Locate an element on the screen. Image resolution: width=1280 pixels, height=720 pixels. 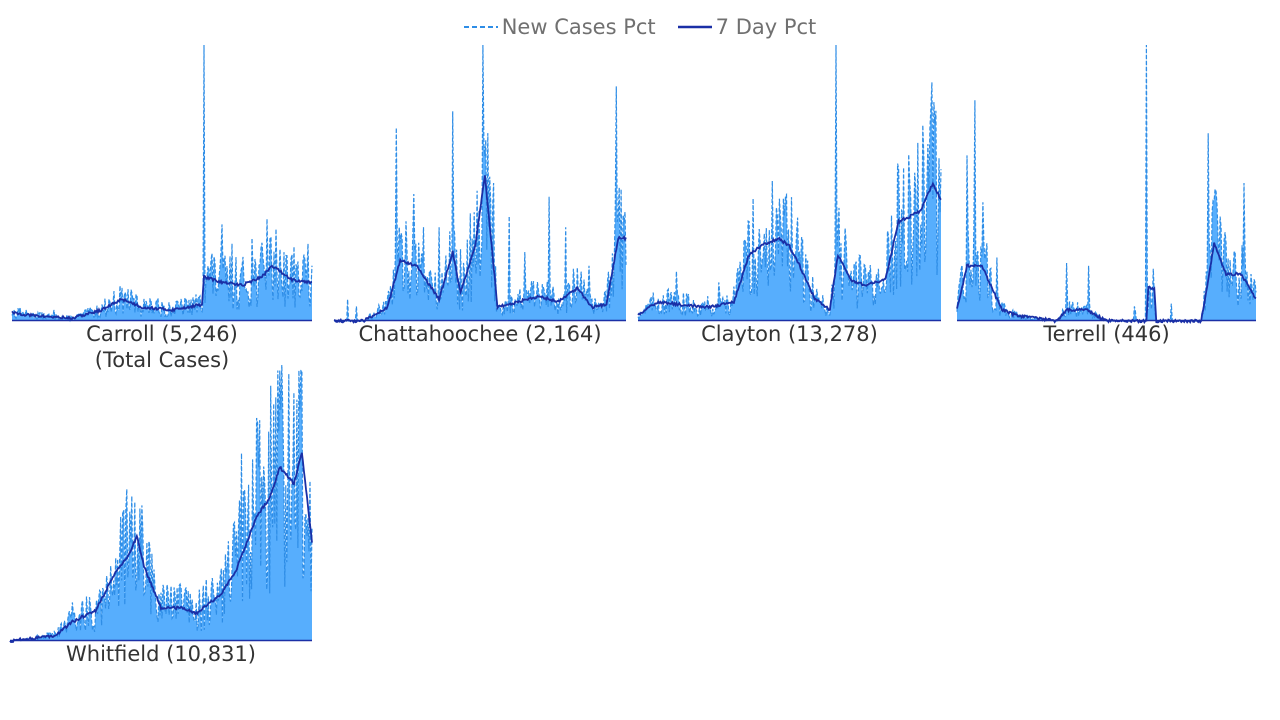
chart-terrell is located at coordinates (1106, 184).